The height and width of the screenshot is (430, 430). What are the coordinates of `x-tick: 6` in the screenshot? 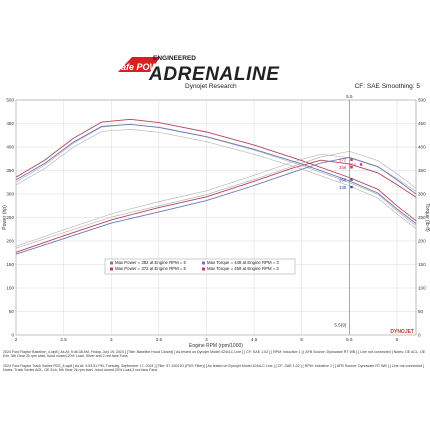 It's located at (397, 339).